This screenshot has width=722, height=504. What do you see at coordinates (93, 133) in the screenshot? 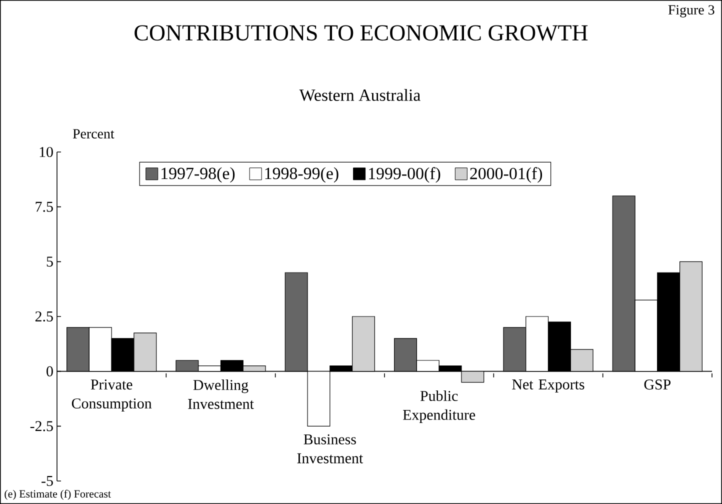
I see `y-axis-title: Percent` at bounding box center [93, 133].